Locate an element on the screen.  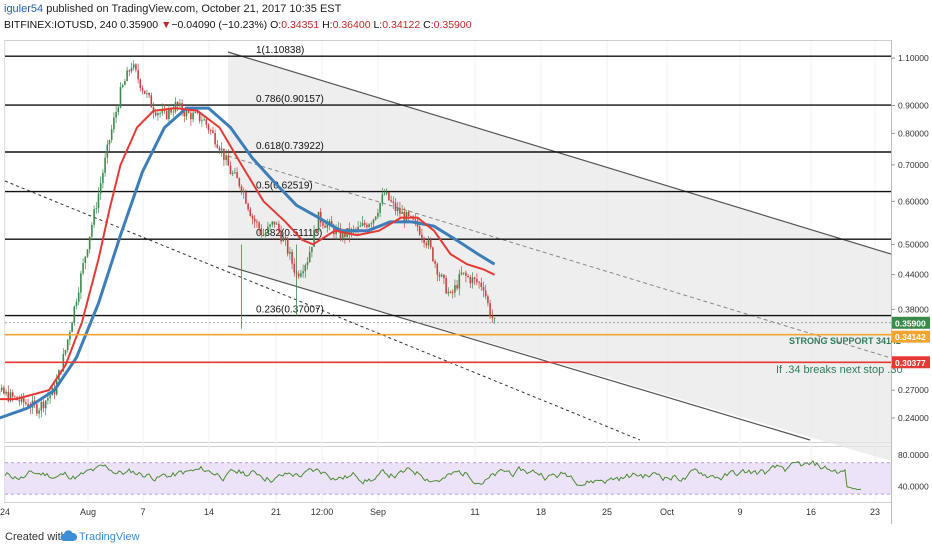
fib-label-3: 0.5(0.62519) is located at coordinates (284, 186).